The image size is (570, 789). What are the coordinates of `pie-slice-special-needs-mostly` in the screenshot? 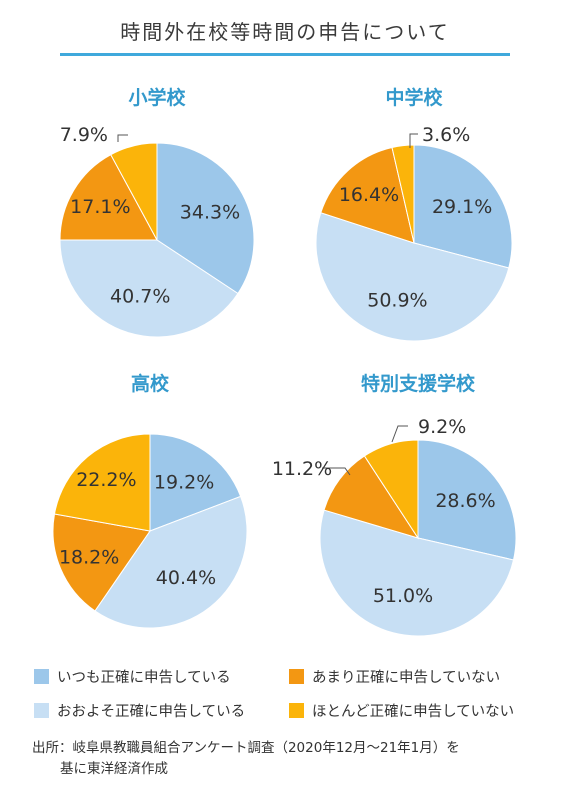 It's located at (417, 573).